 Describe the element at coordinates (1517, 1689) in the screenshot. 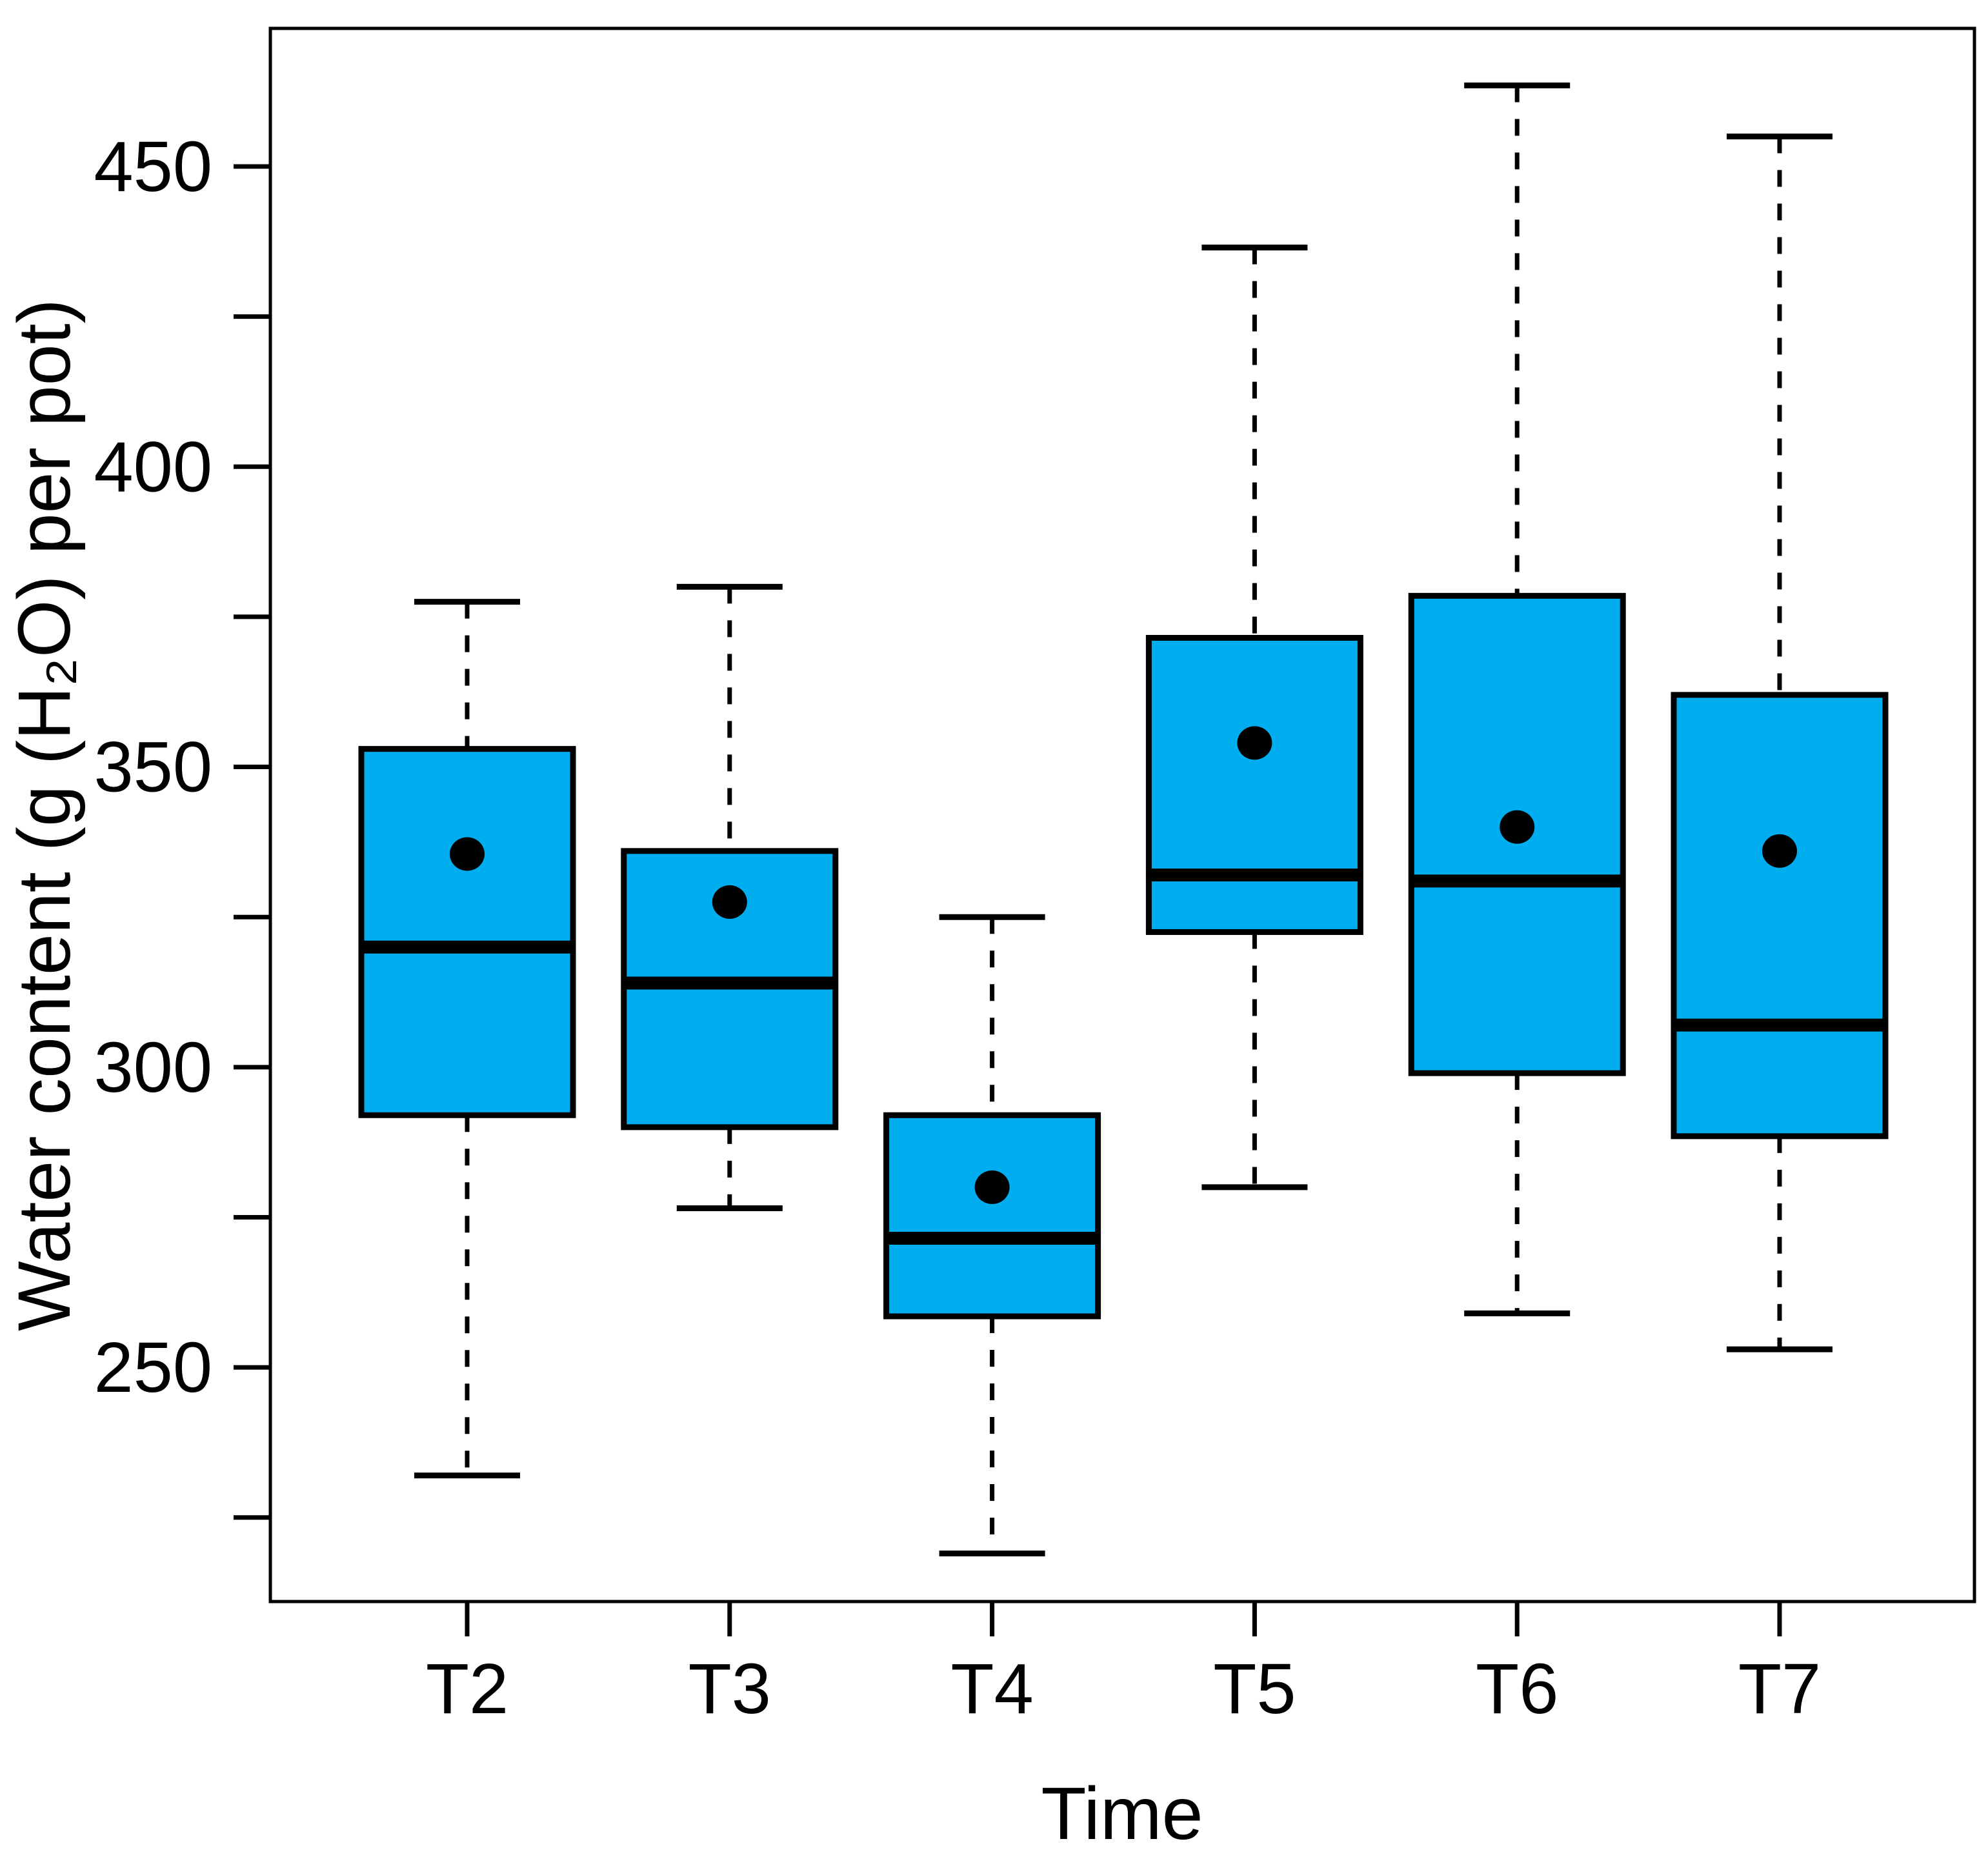

I see `x-axis-tick-label: T6` at that location.